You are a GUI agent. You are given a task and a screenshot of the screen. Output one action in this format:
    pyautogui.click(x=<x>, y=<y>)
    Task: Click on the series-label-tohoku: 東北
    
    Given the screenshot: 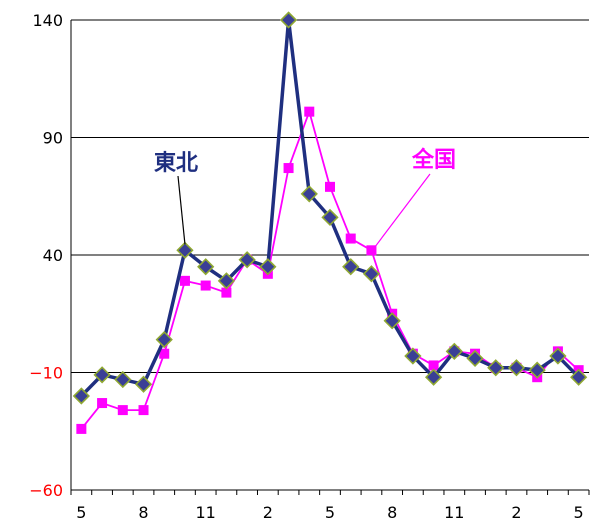 What is the action you would take?
    pyautogui.click(x=176, y=163)
    